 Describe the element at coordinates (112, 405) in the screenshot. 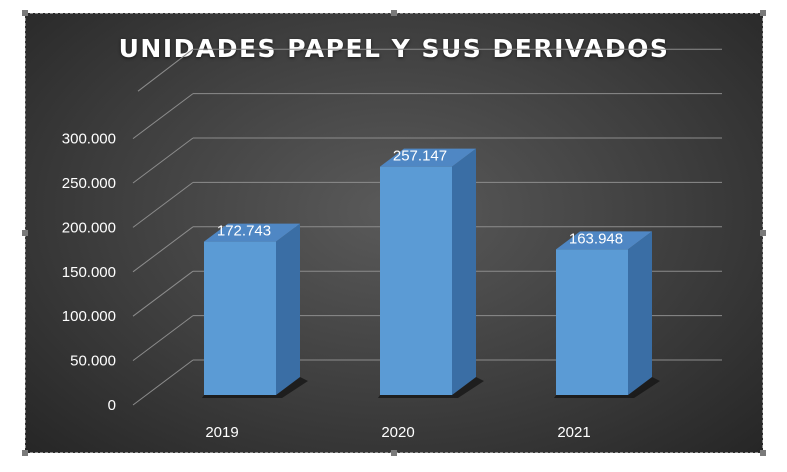

I see `y-tick-label: 0` at that location.